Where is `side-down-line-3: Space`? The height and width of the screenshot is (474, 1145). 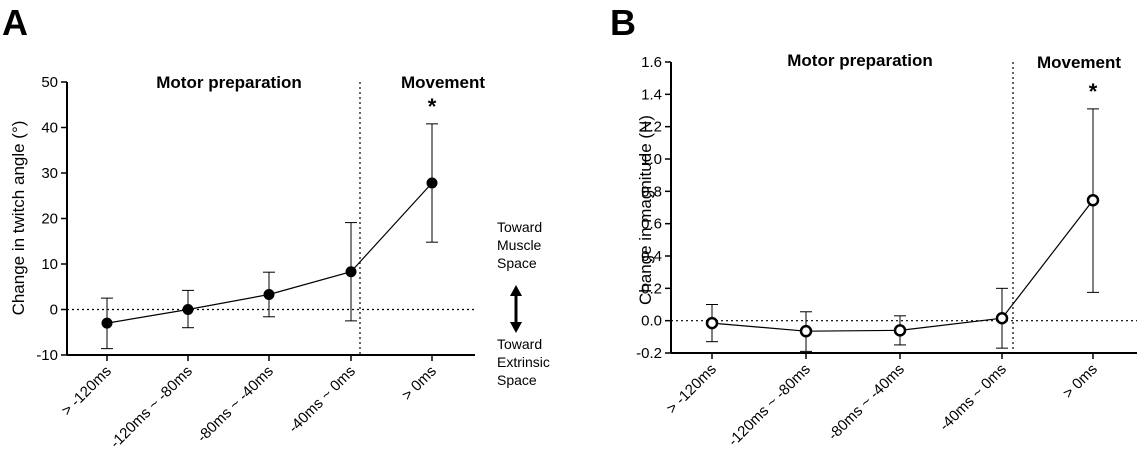 side-down-line-3: Space is located at coordinates (517, 380).